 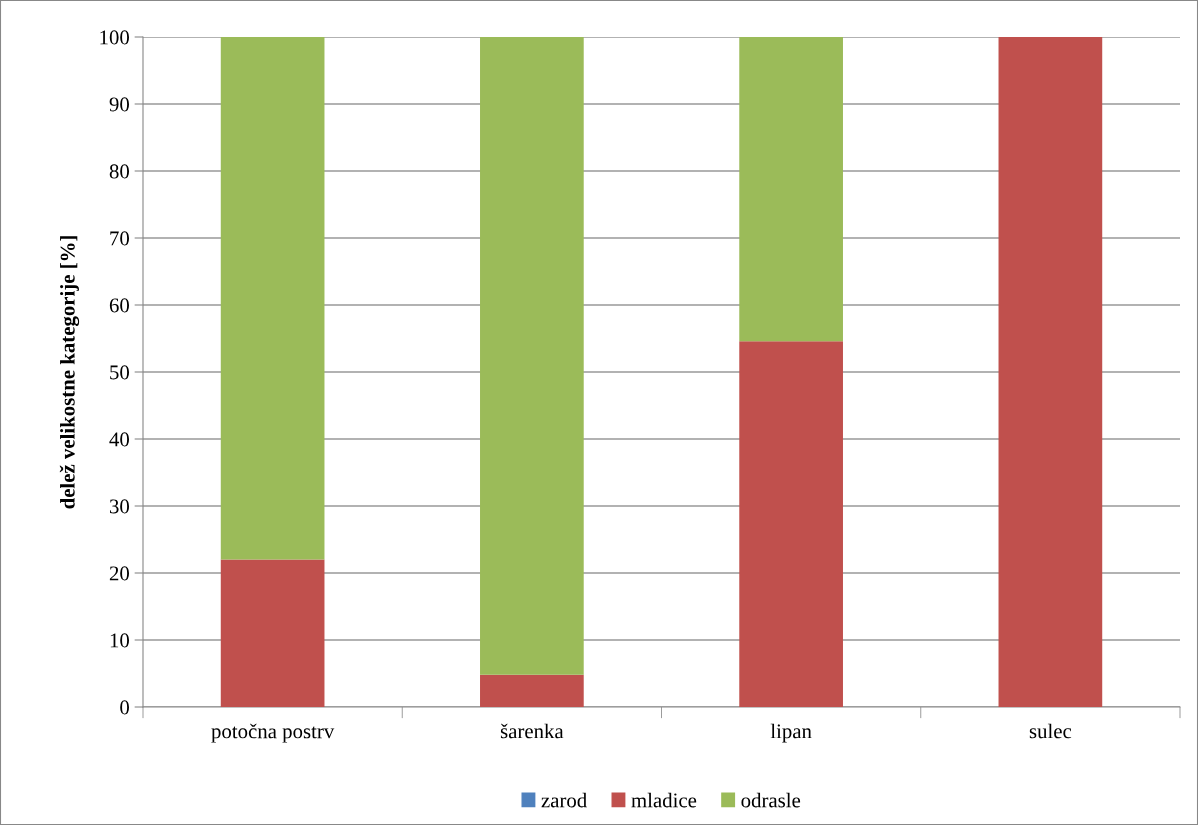 I want to click on x-tick-label: sulec, so click(x=1050, y=731).